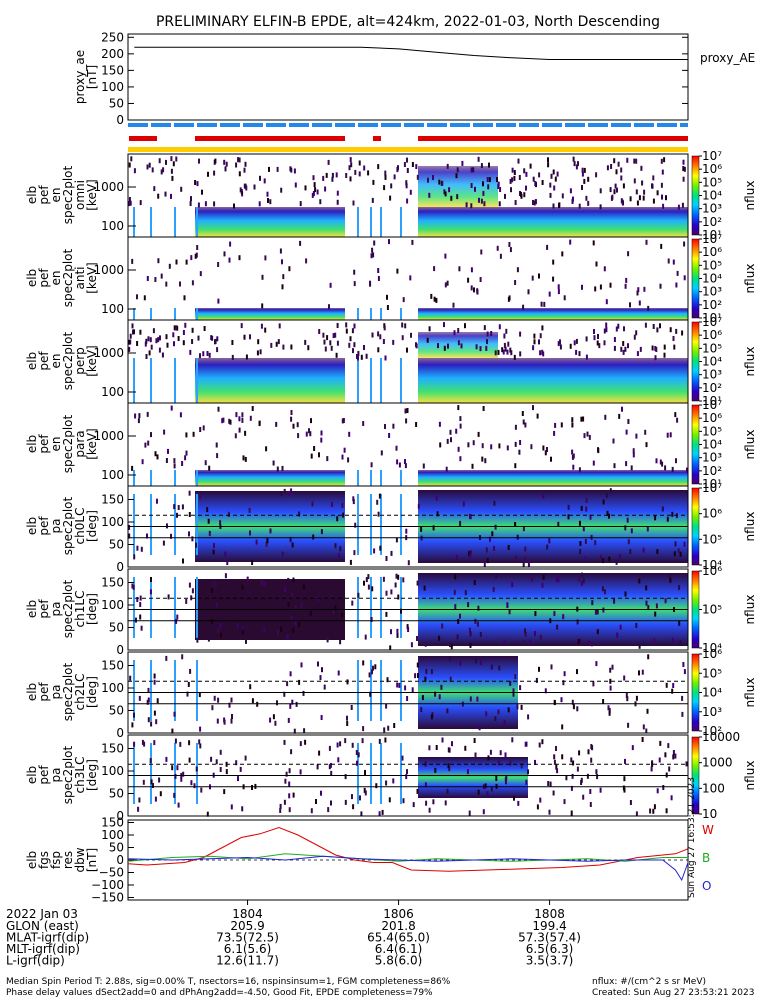 Image resolution: width=775 pixels, height=1000 pixels. What do you see at coordinates (553, 314) in the screenshot?
I see `spec1-band` at bounding box center [553, 314].